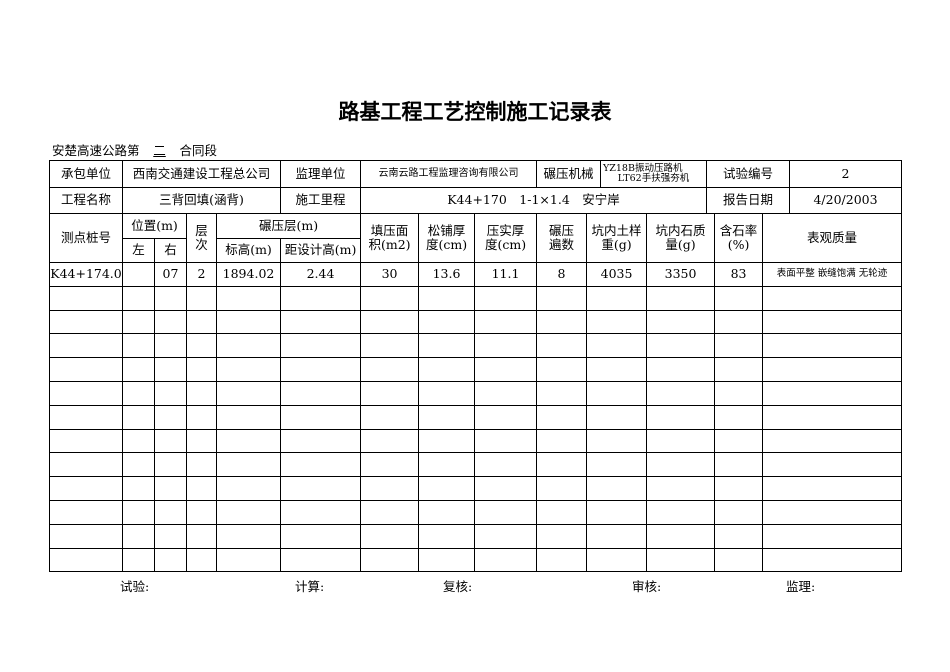 Image resolution: width=950 pixels, height=672 pixels. Describe the element at coordinates (134, 149) in the screenshot. I see `contract-section: 安楚高速公路第二合同段` at that location.